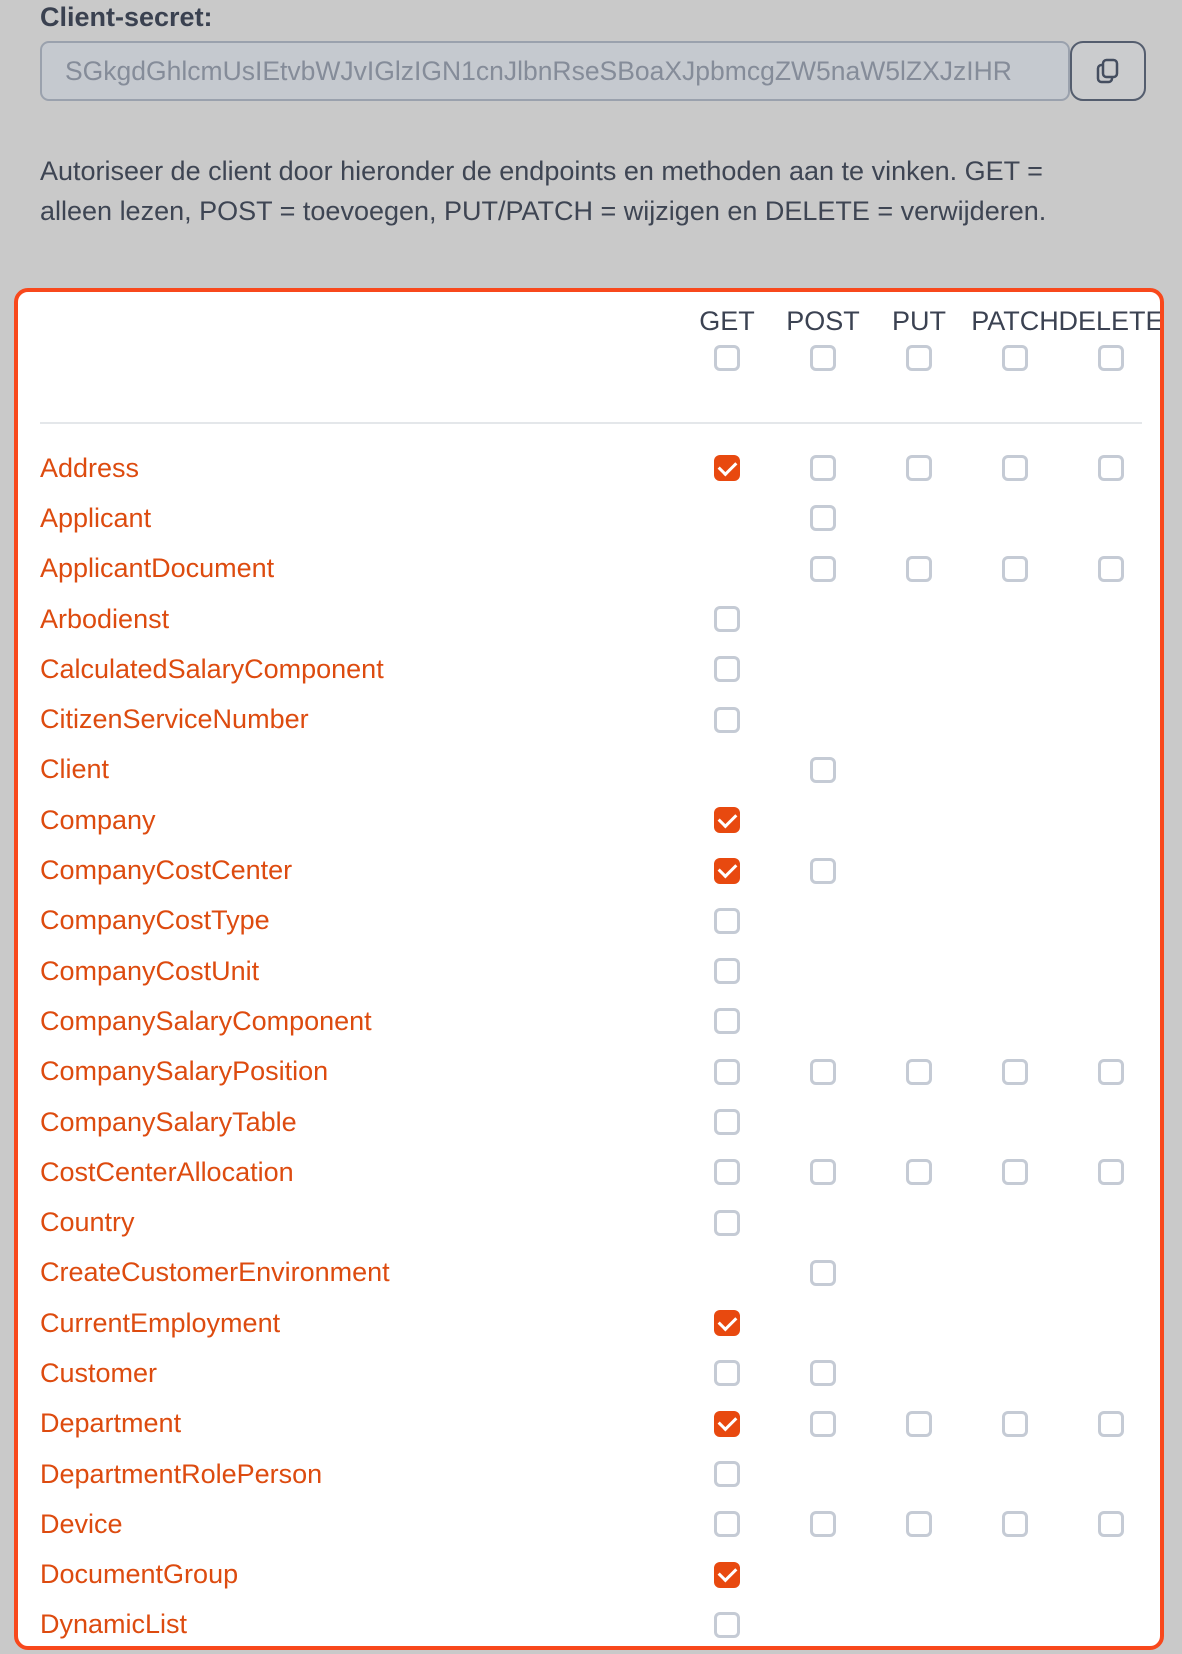  What do you see at coordinates (75, 769) in the screenshot?
I see `endpoint-link-client: Client` at bounding box center [75, 769].